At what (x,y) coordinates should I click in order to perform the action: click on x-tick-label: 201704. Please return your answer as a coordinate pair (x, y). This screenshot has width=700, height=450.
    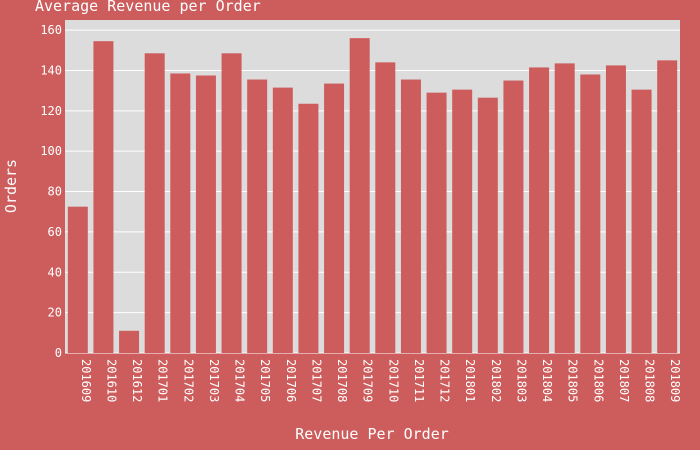
    Looking at the image, I should click on (240, 380).